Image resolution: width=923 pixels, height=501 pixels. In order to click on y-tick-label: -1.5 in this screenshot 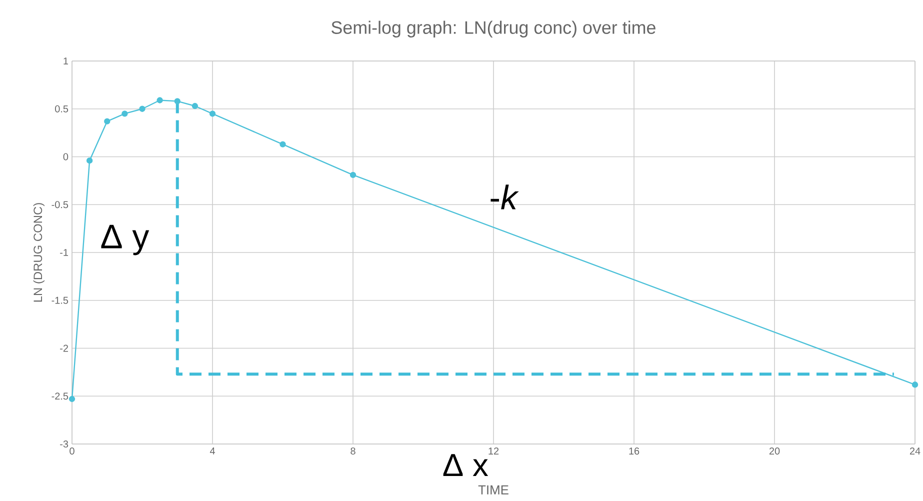, I will do `click(60, 300)`.